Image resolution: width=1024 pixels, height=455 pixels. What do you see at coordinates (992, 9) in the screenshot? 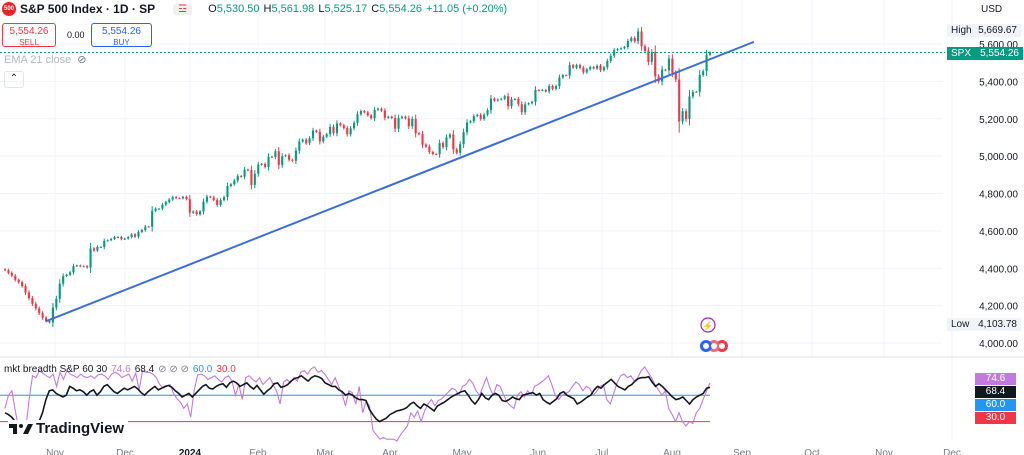
I see `currency-label: USD` at bounding box center [992, 9].